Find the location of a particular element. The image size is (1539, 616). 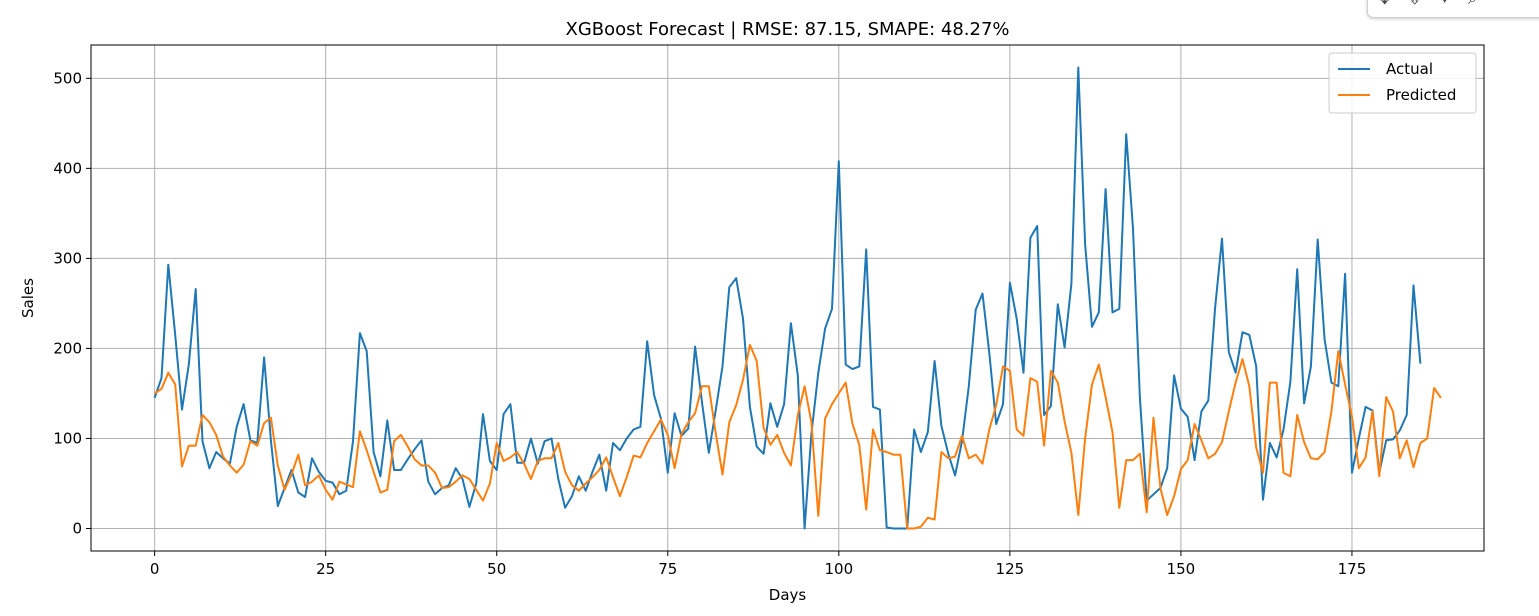

legend-label-predicted: Predicted is located at coordinates (1421, 95).